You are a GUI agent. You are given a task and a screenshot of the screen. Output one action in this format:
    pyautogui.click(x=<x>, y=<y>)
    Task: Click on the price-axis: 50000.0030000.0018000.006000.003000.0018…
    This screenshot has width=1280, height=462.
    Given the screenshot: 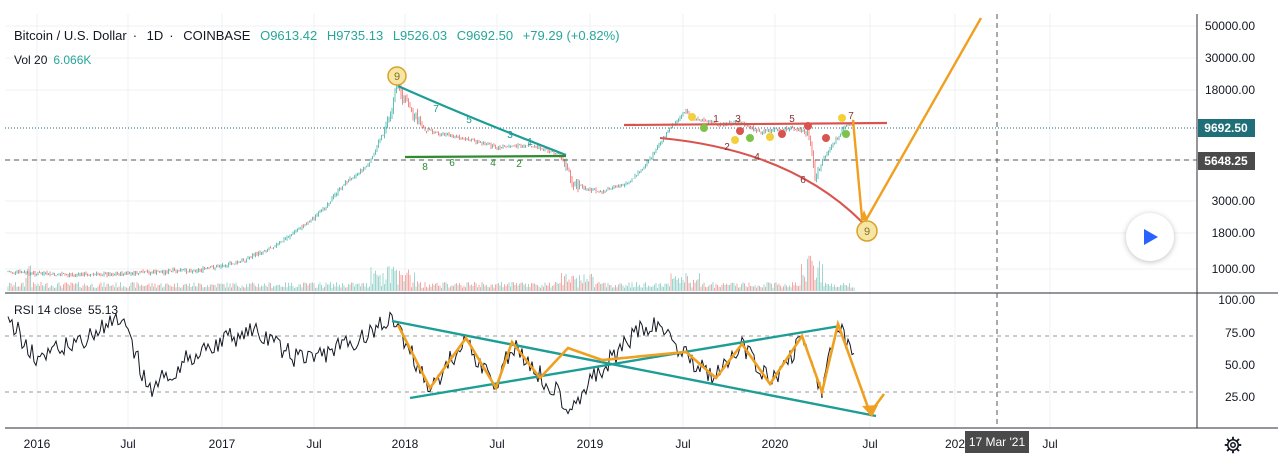 What is the action you would take?
    pyautogui.click(x=1230, y=147)
    